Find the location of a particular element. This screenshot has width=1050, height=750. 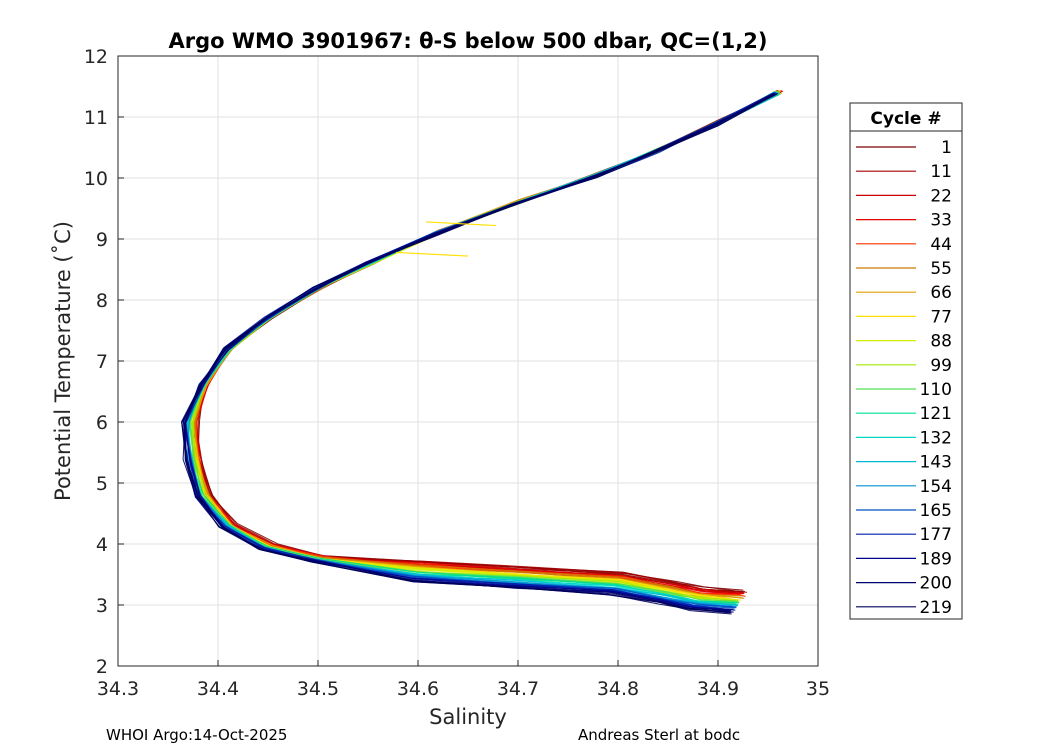

legend-entry-label: 44 is located at coordinates (941, 245).